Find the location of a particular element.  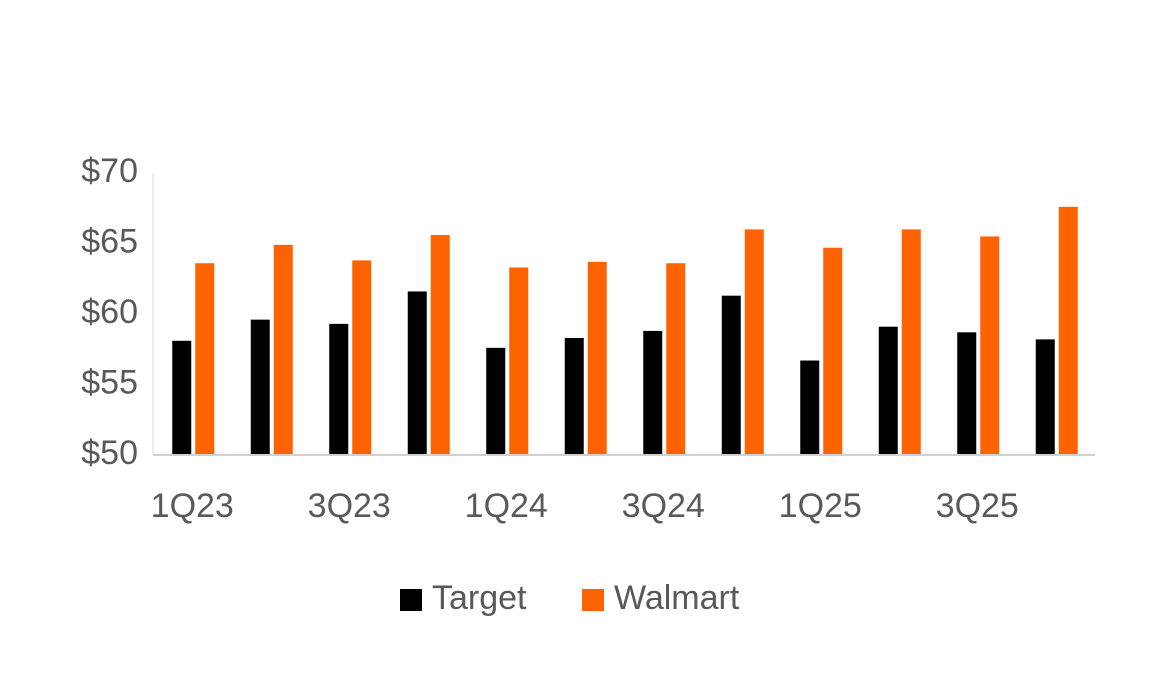

x-tick-label: 1Q23 is located at coordinates (192, 506).